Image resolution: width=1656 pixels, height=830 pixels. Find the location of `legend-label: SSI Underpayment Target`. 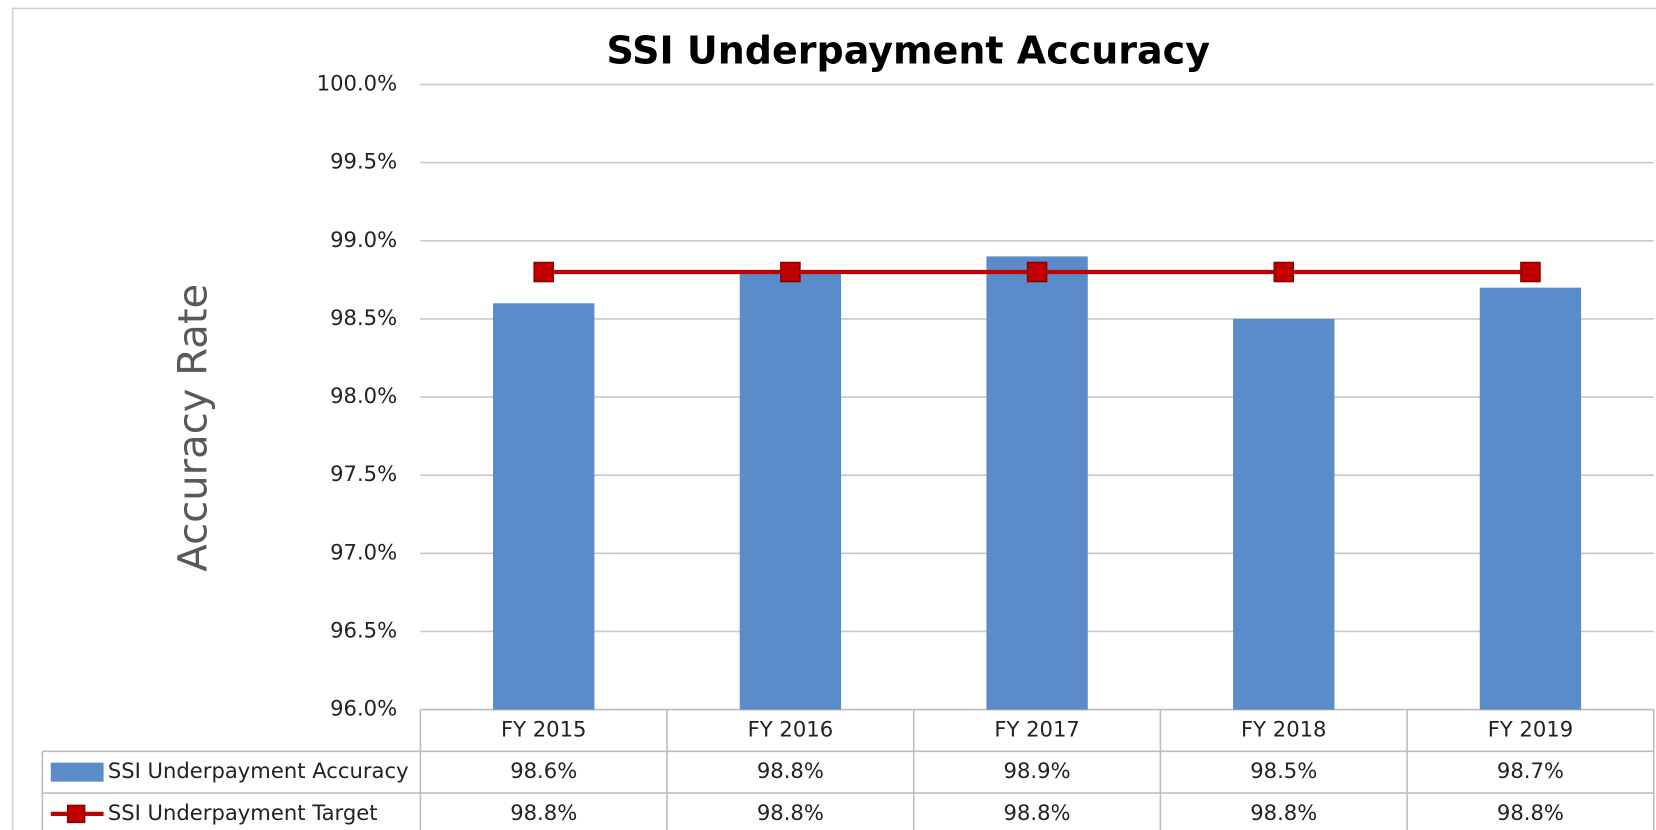

legend-label: SSI Underpayment Target is located at coordinates (243, 812).